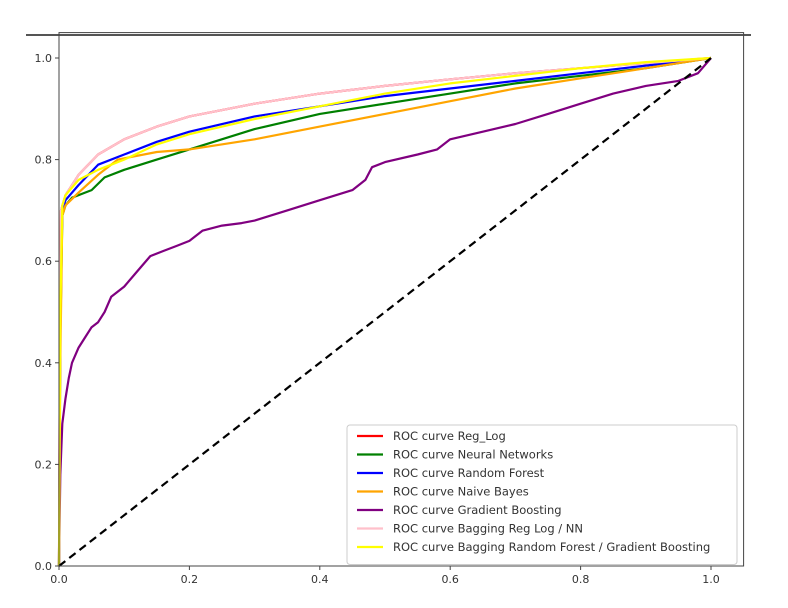  Describe the element at coordinates (473, 455) in the screenshot. I see `legend-label: ROC curve Neural Networks` at that location.